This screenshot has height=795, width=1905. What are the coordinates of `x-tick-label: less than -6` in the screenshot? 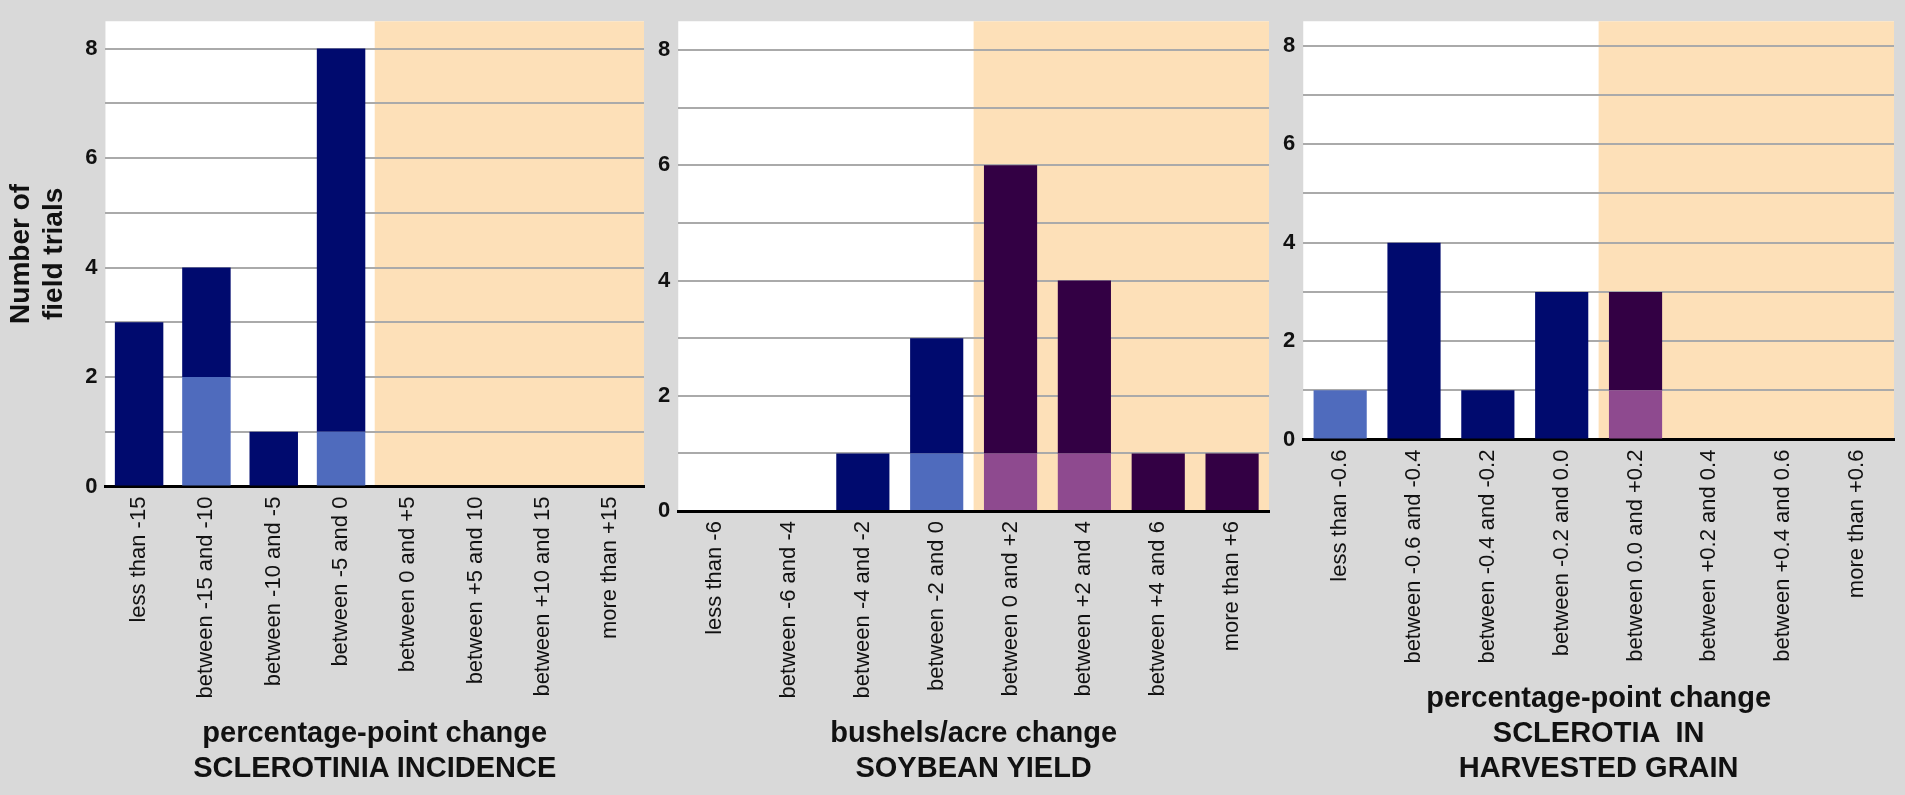 It's located at (714, 578).